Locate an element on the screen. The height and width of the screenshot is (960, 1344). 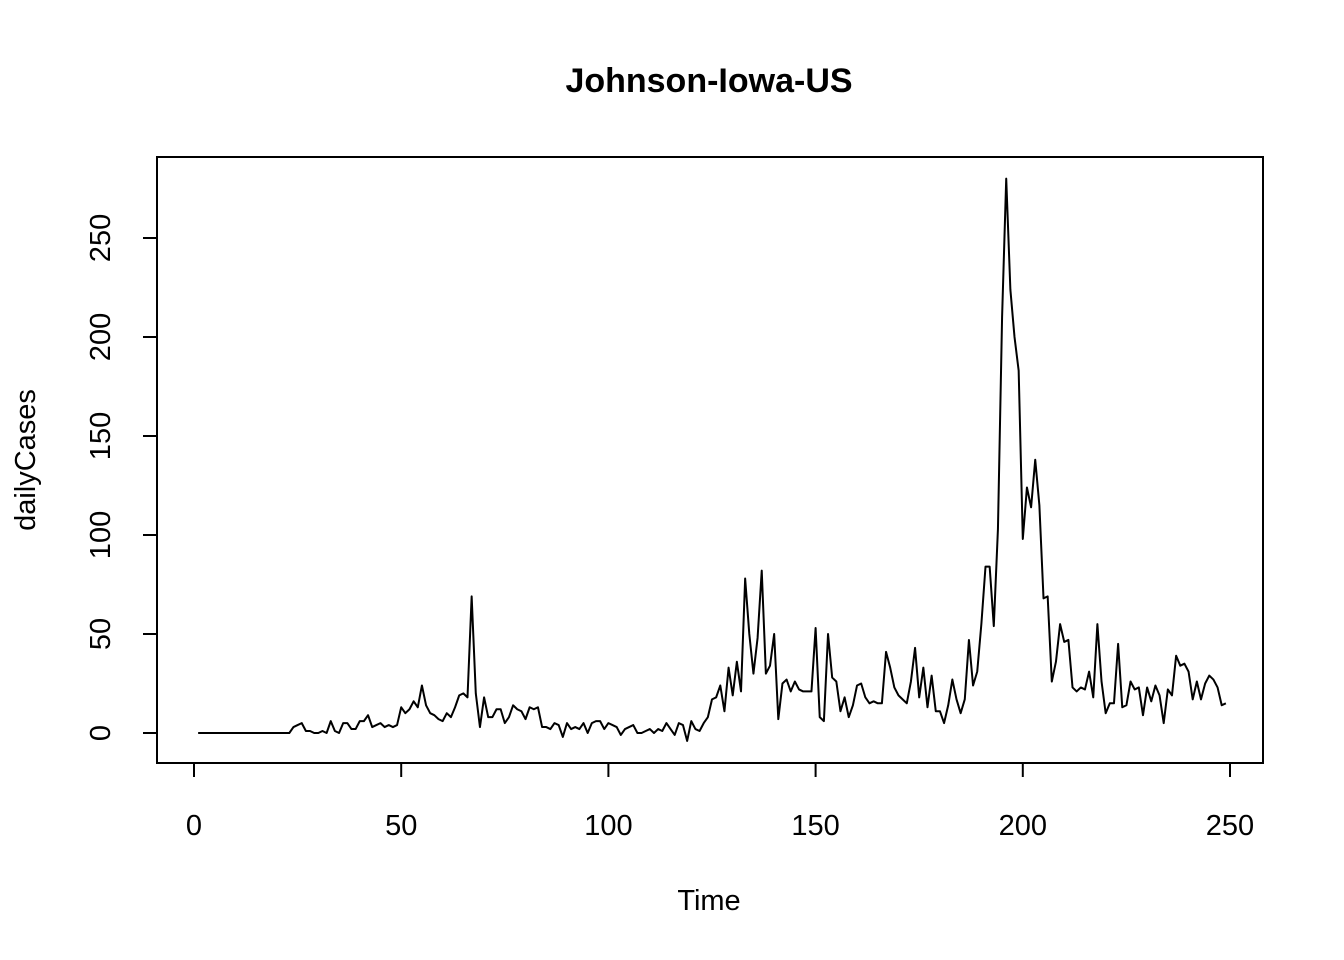
x-tick-label: 200 is located at coordinates (1023, 826).